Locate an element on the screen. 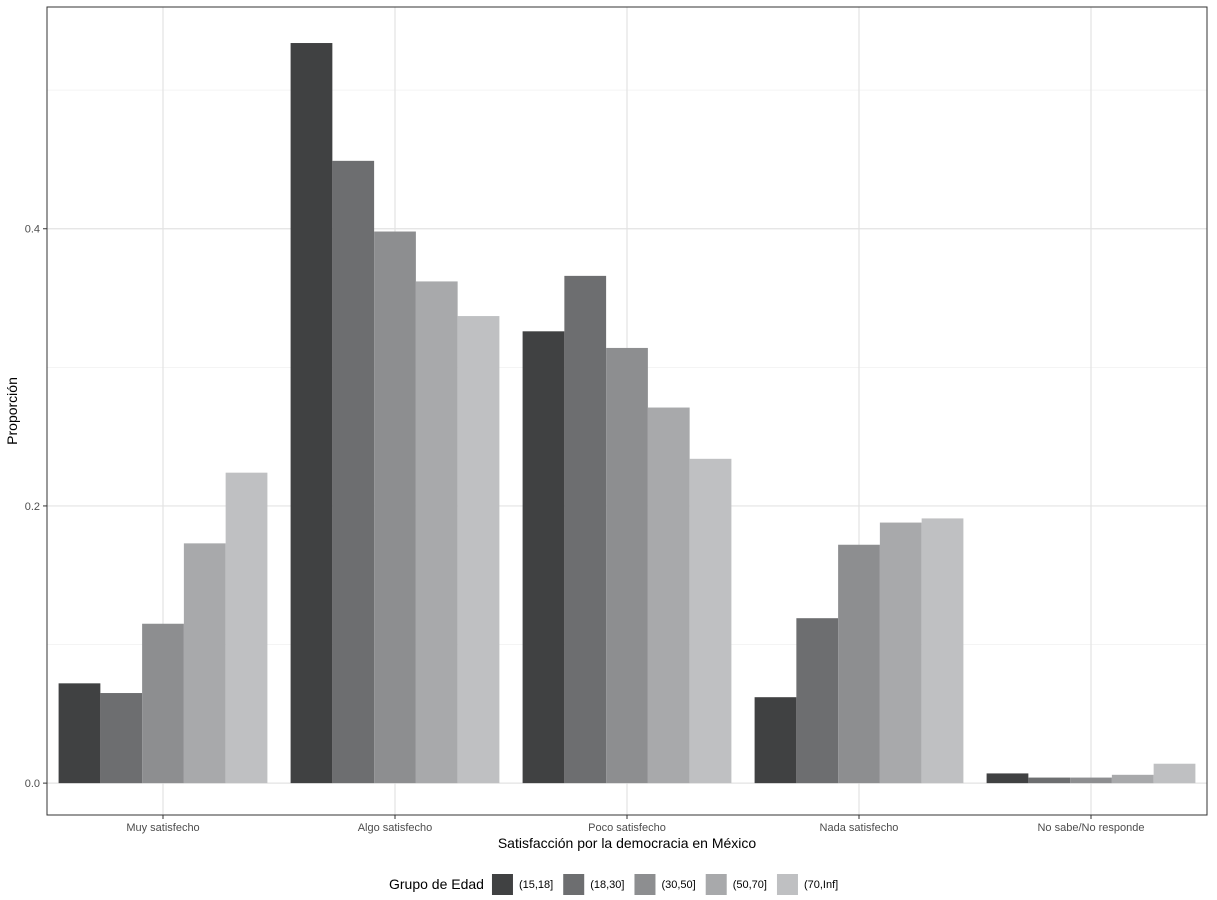 Image resolution: width=1217 pixels, height=900 pixels. y-tick-label: 0.4 is located at coordinates (32, 230).